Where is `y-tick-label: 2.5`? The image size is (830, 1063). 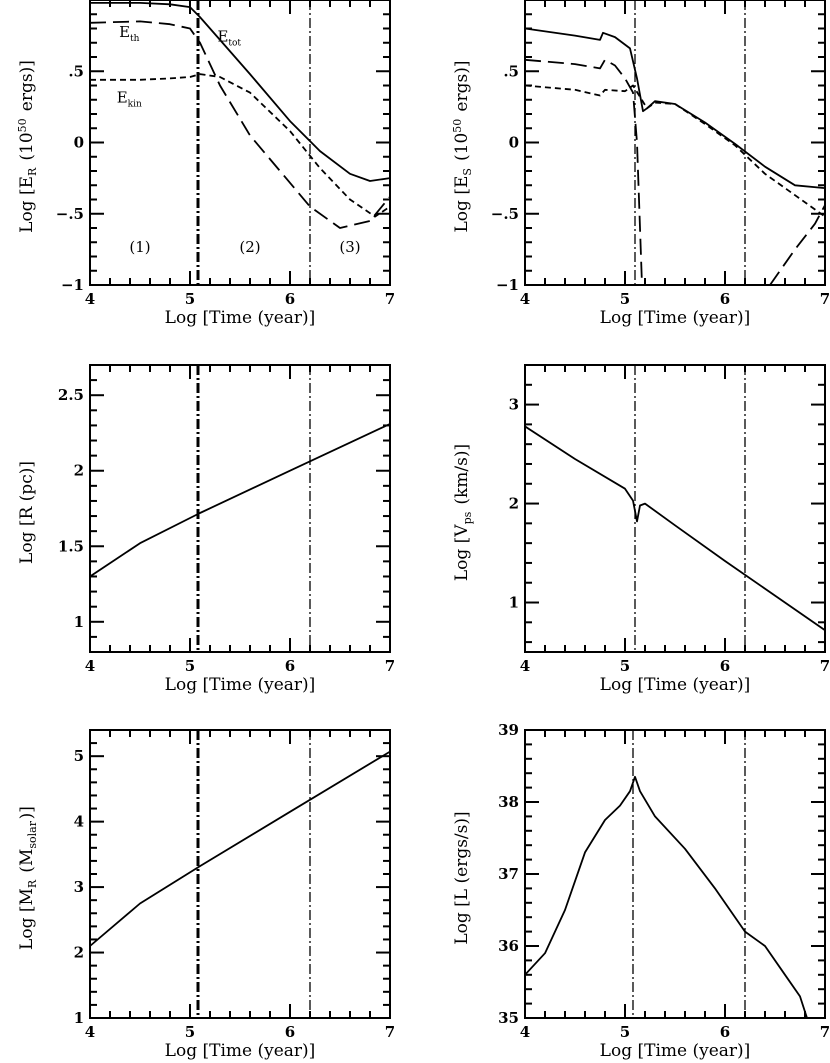 y-tick-label: 2.5 is located at coordinates (71, 395).